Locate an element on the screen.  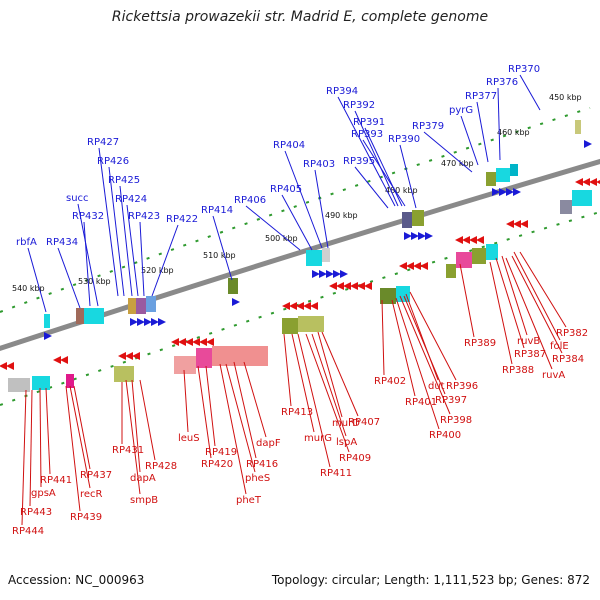
gene-label-dut: dut is located at coordinates (436, 386).